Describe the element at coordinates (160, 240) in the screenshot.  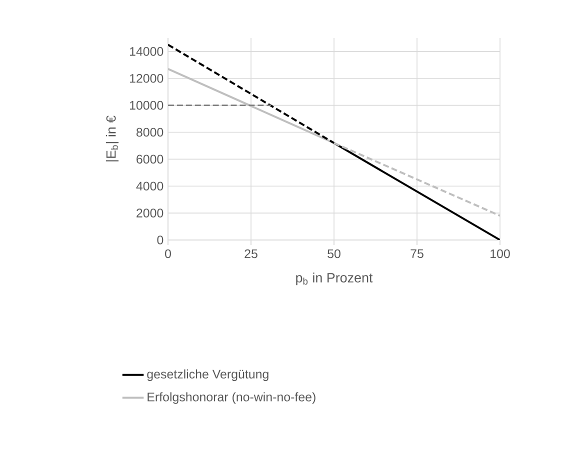
I see `y-tick-label: 0` at that location.